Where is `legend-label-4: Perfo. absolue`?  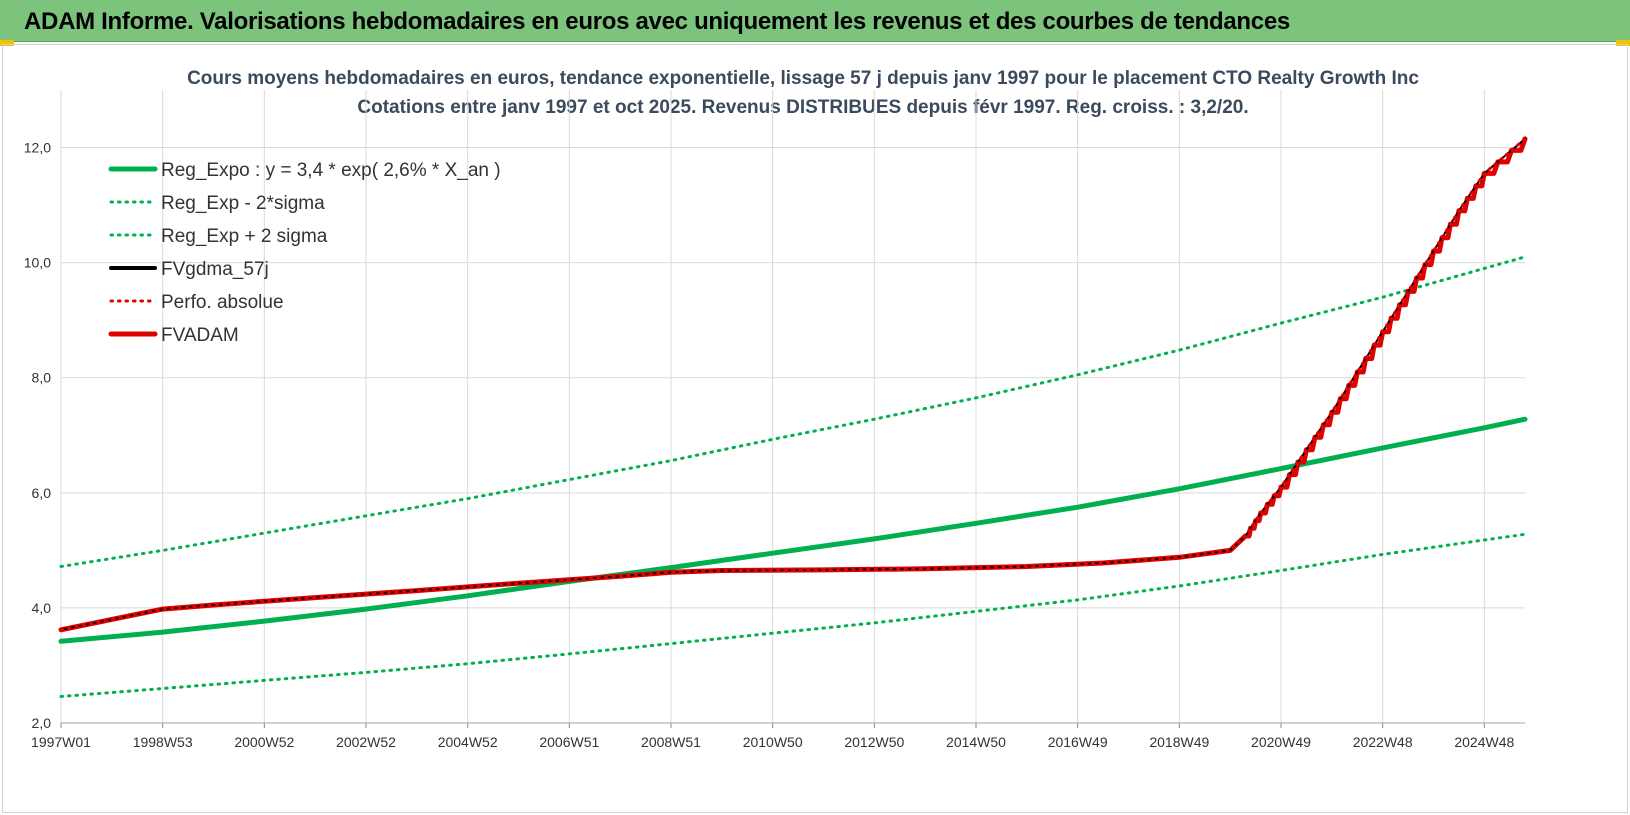
legend-label-4: Perfo. absolue is located at coordinates (222, 302).